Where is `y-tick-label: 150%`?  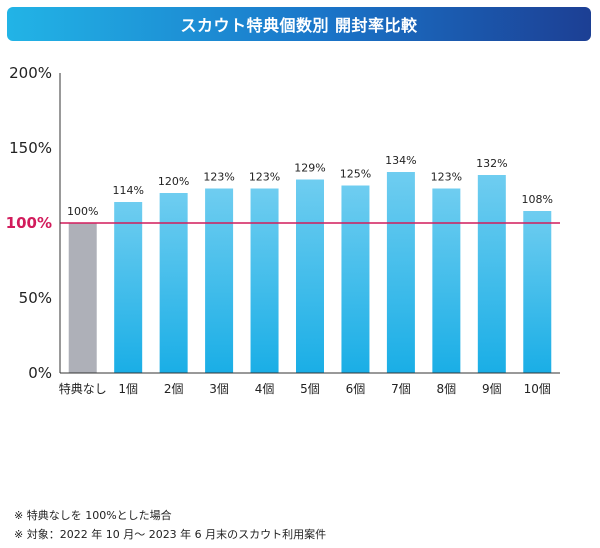 y-tick-label: 150% is located at coordinates (30, 148).